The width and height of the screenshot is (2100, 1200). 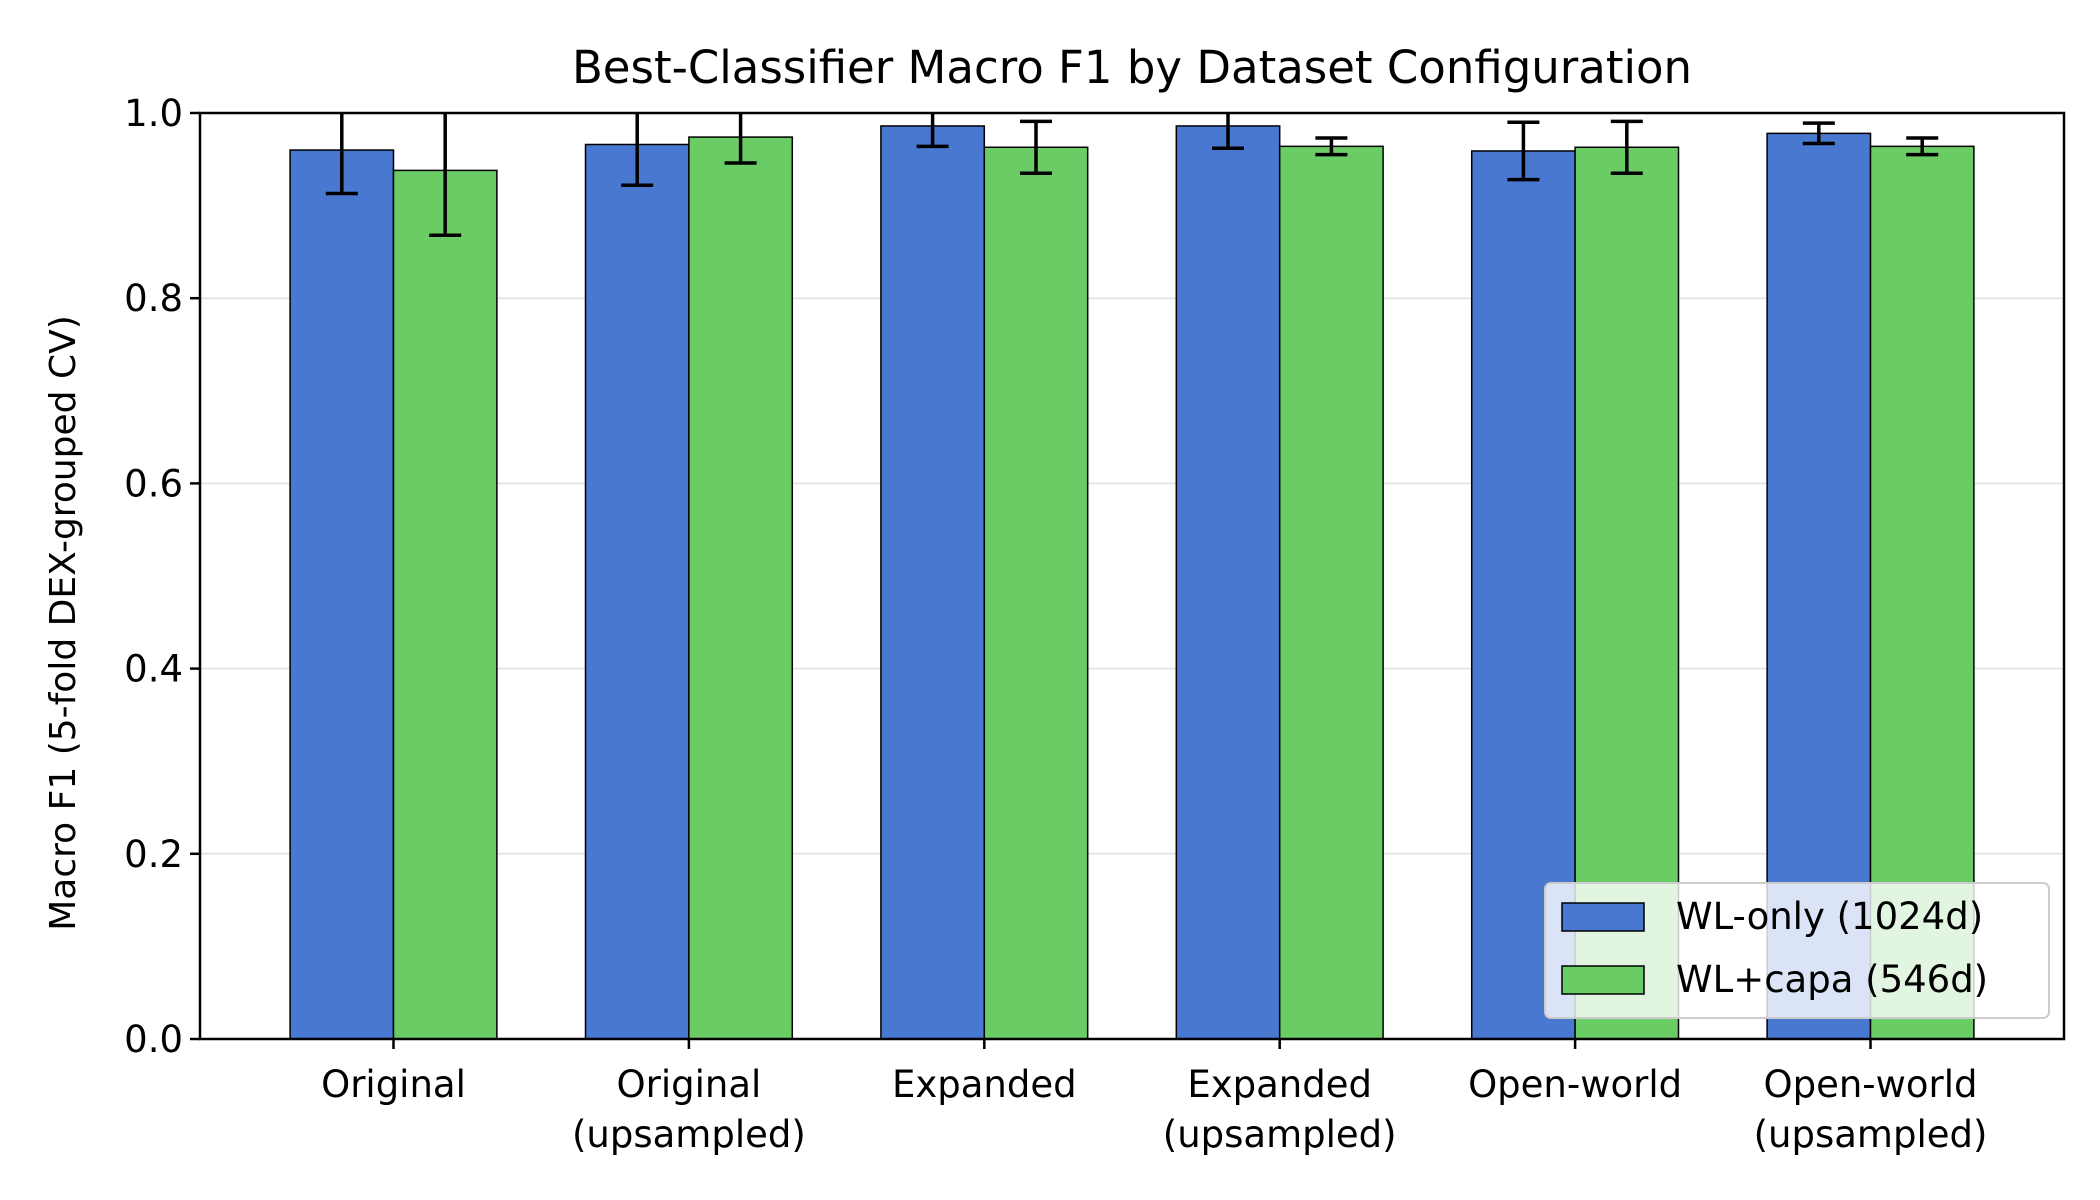 I want to click on legend-swatch-wl-capa, so click(x=1603, y=980).